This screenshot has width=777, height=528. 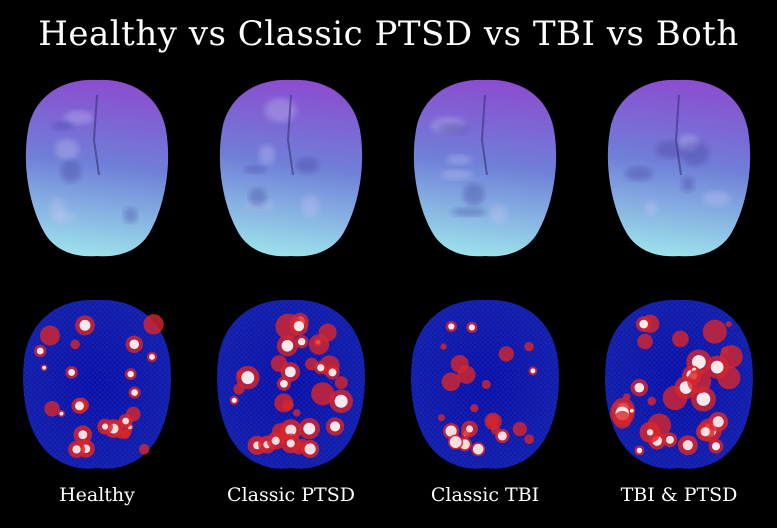 What do you see at coordinates (97, 495) in the screenshot?
I see `panel-label: Healthy` at bounding box center [97, 495].